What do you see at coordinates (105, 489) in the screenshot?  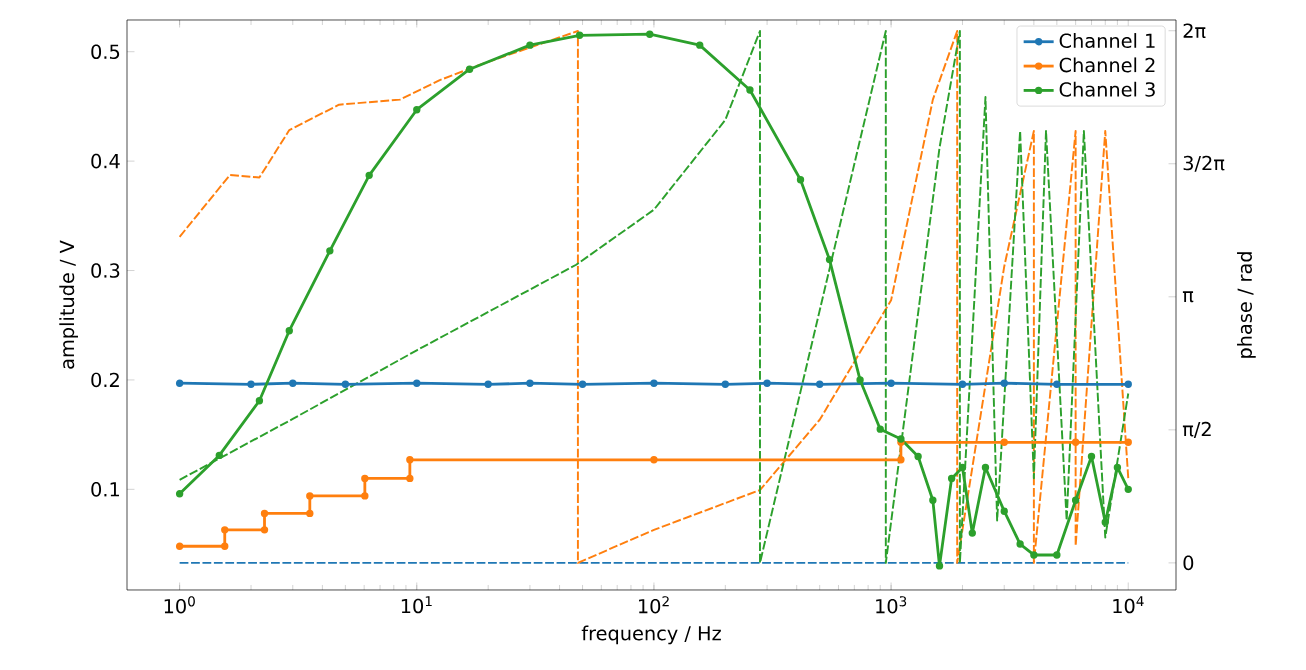 I see `y-tick-label: 0.1` at bounding box center [105, 489].